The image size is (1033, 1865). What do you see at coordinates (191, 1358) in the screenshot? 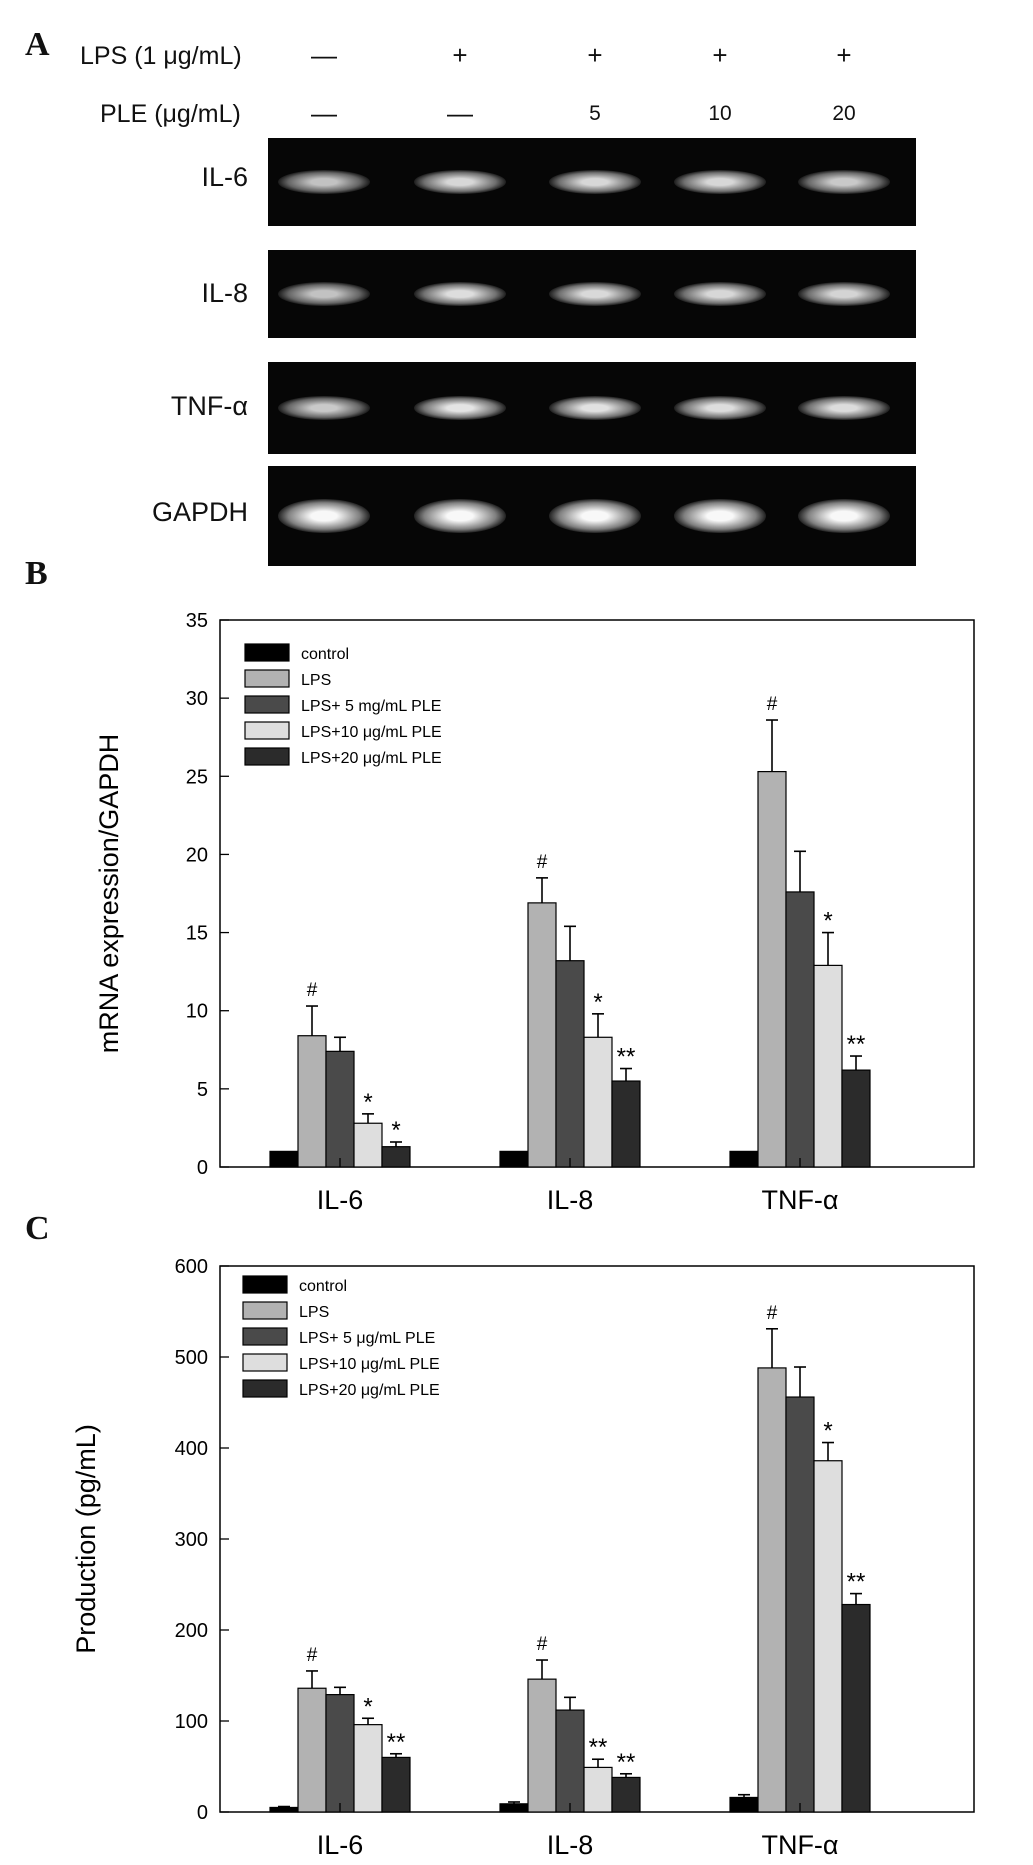
I see `y-tick-label: 500` at bounding box center [191, 1358].